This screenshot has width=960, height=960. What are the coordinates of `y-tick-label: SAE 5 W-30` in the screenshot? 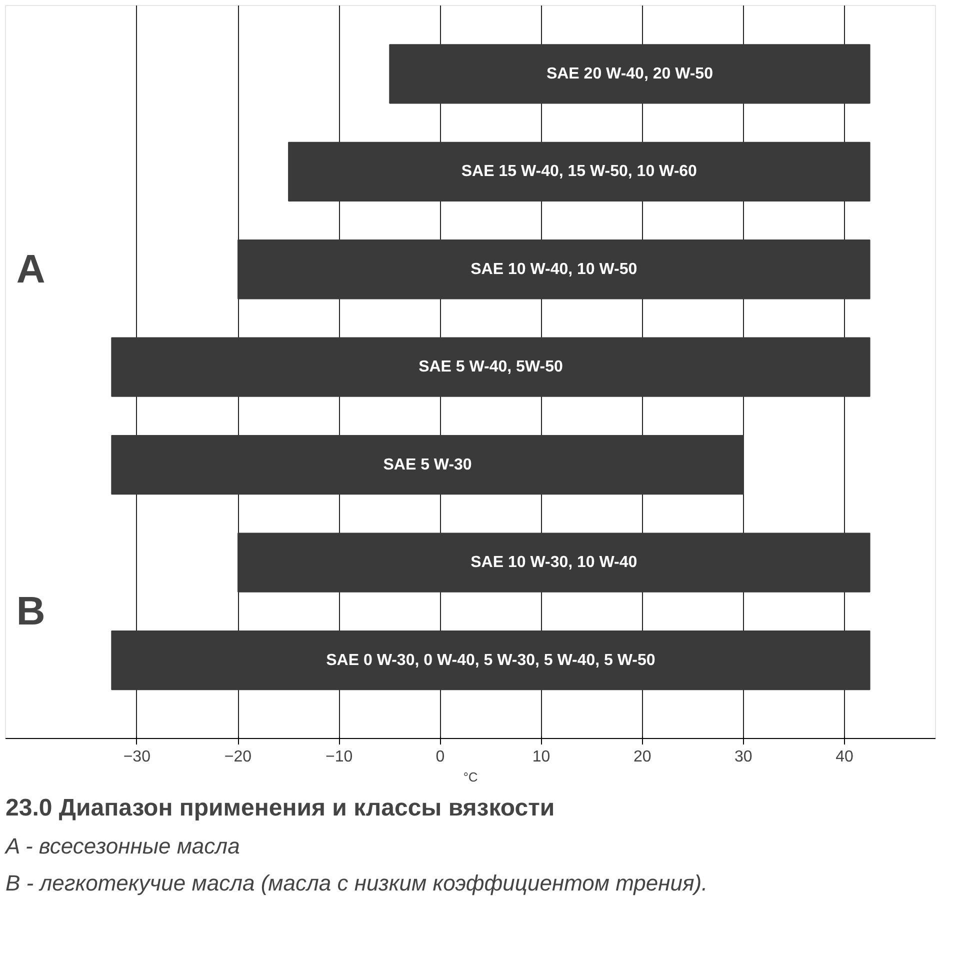 It's located at (427, 465).